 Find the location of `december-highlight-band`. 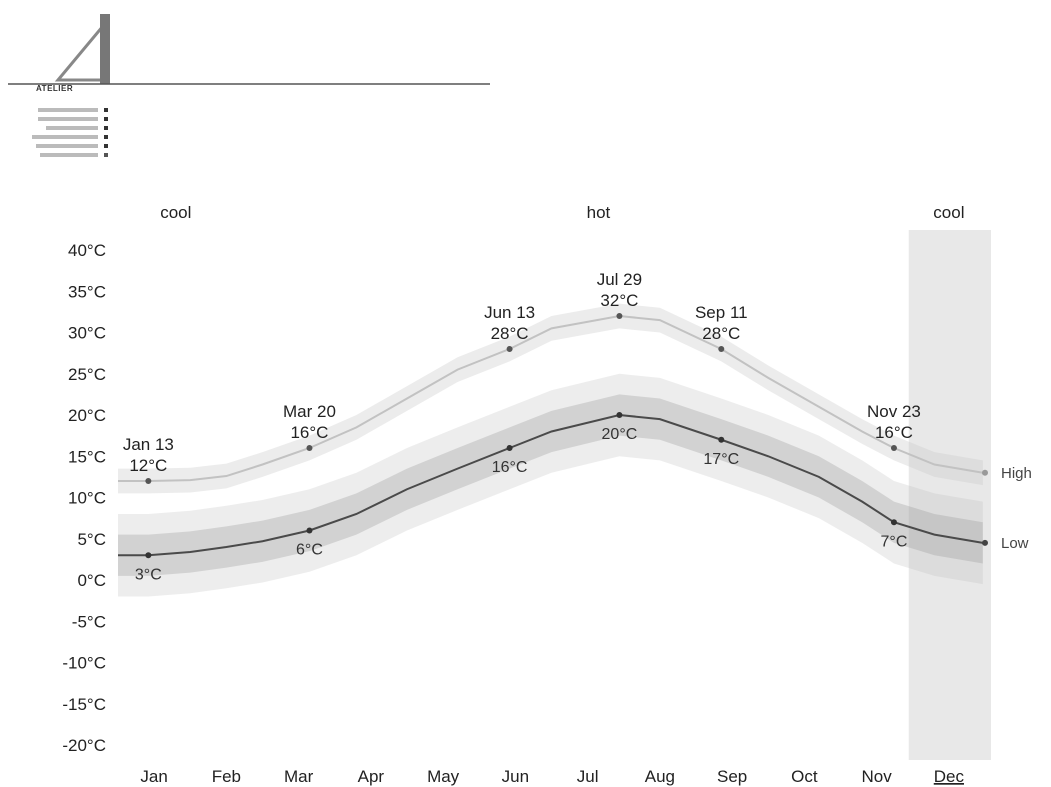

december-highlight-band is located at coordinates (949, 495).